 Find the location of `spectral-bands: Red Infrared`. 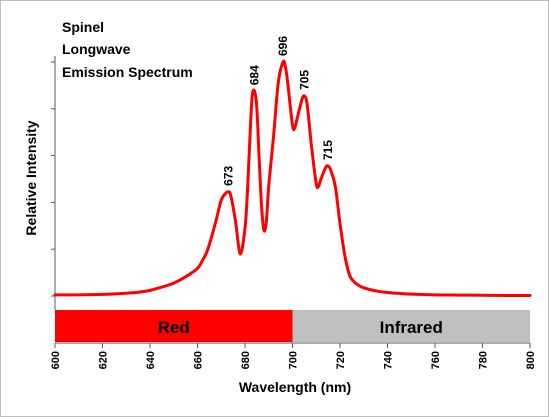

spectral-bands: Red Infrared is located at coordinates (292, 326).